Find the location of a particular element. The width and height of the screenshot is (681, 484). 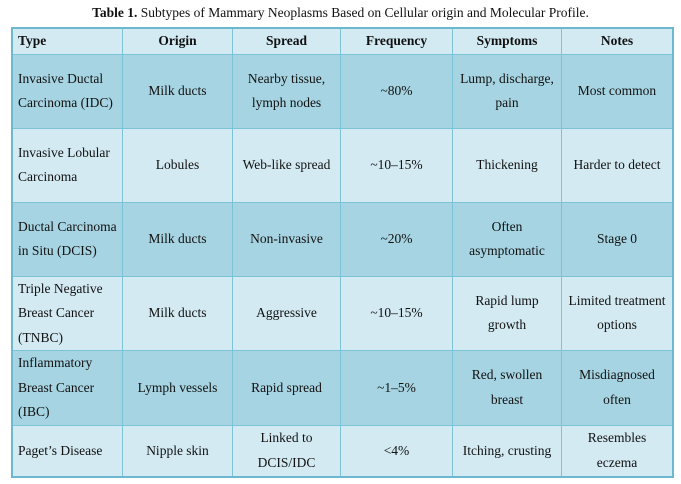

cell-type: Inflammatory Breast Cancer (IBC) is located at coordinates (67, 388).